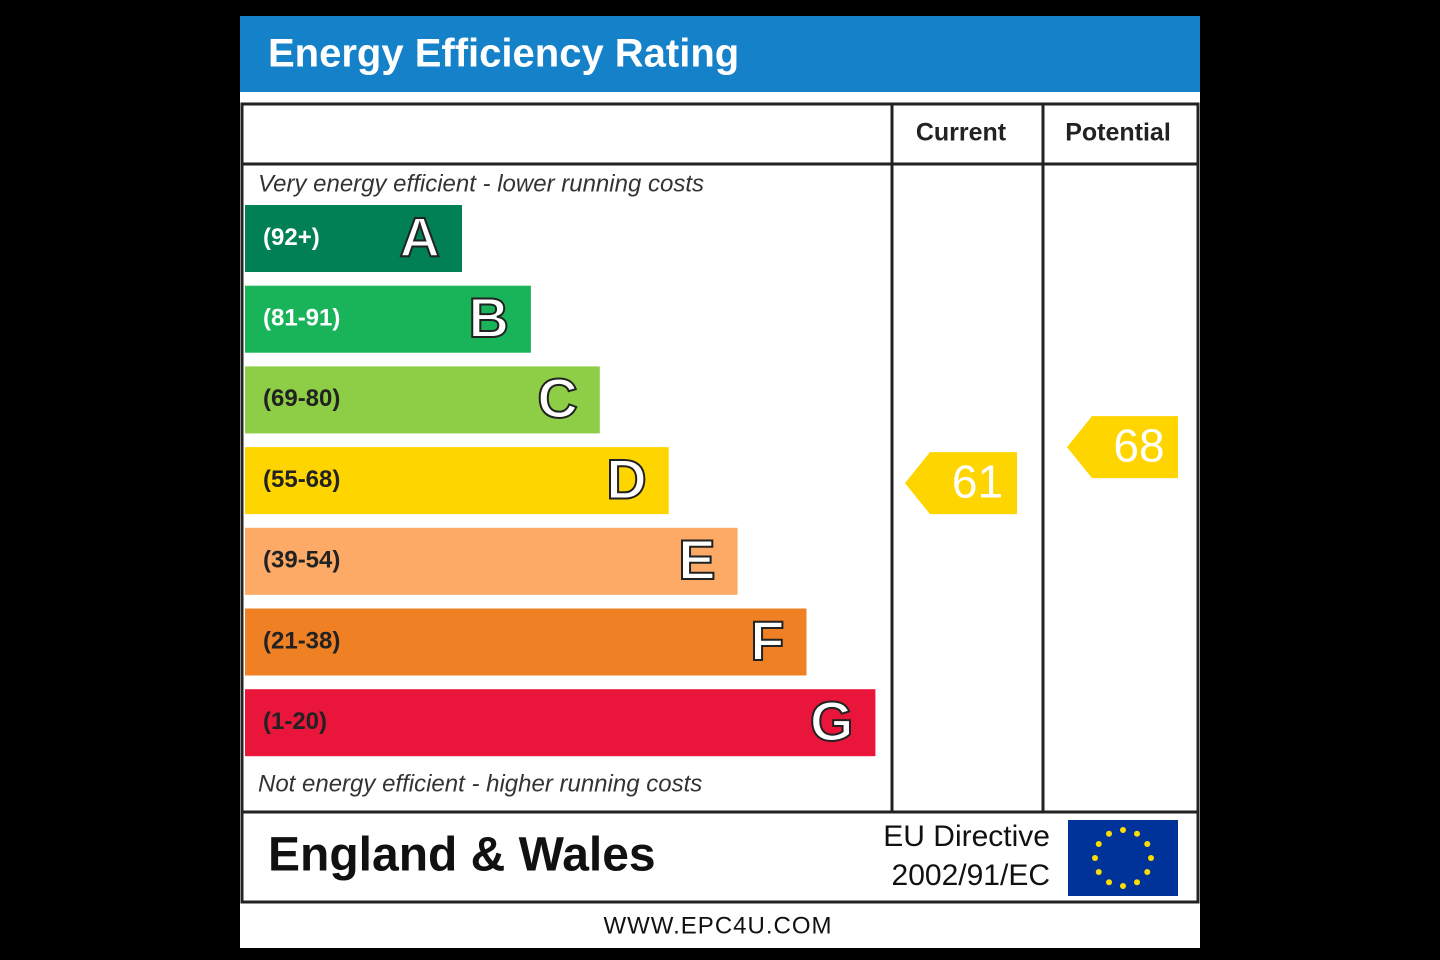  I want to click on website: WWW.EPC4U.COM, so click(718, 925).